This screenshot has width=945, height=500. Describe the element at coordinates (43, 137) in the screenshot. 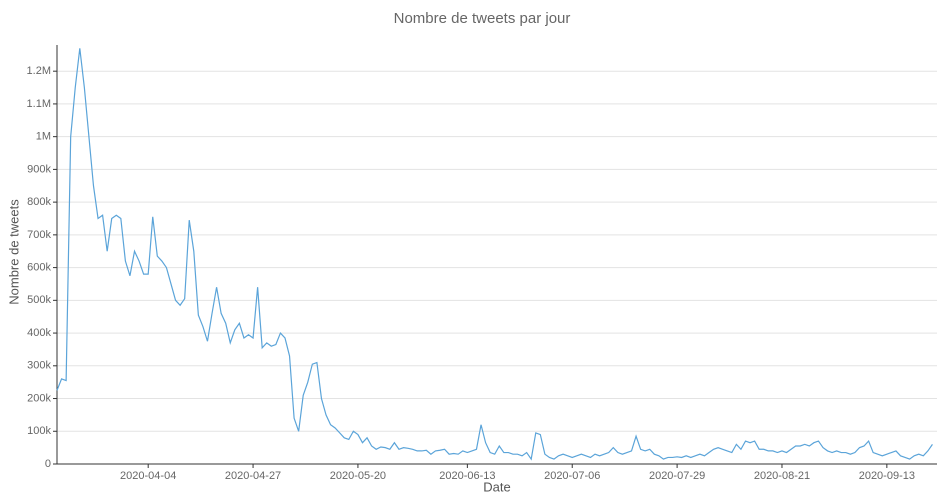

I see `y-tick-label: 1M` at that location.